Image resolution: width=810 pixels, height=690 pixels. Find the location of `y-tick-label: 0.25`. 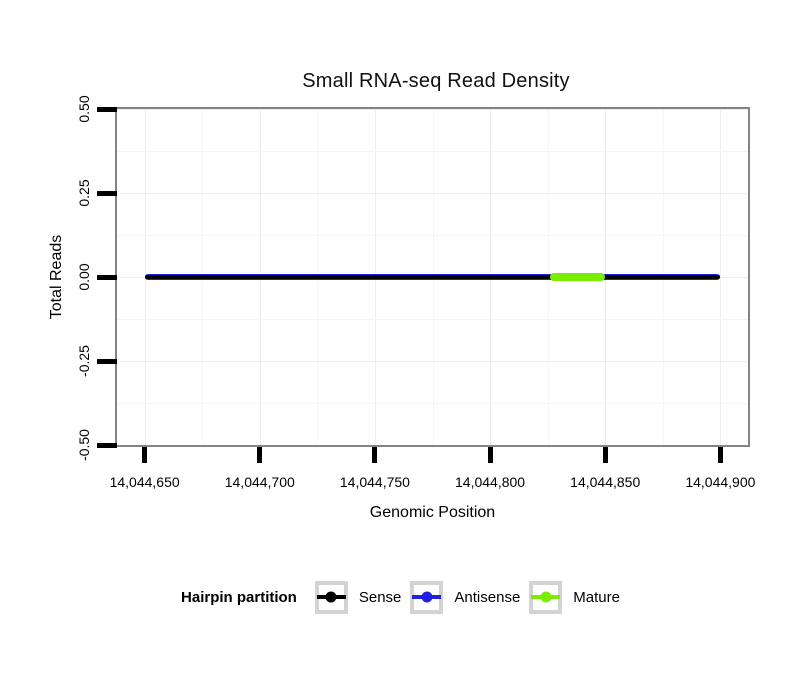

y-tick-label: 0.25 is located at coordinates (84, 193).